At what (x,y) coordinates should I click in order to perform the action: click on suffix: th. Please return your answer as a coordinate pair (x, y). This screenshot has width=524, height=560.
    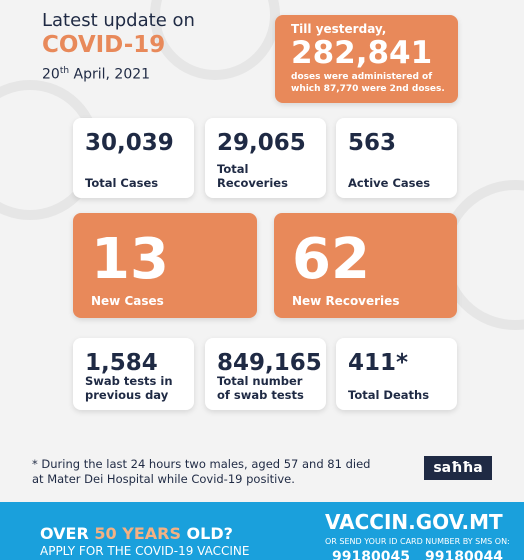
    Looking at the image, I should click on (64, 71).